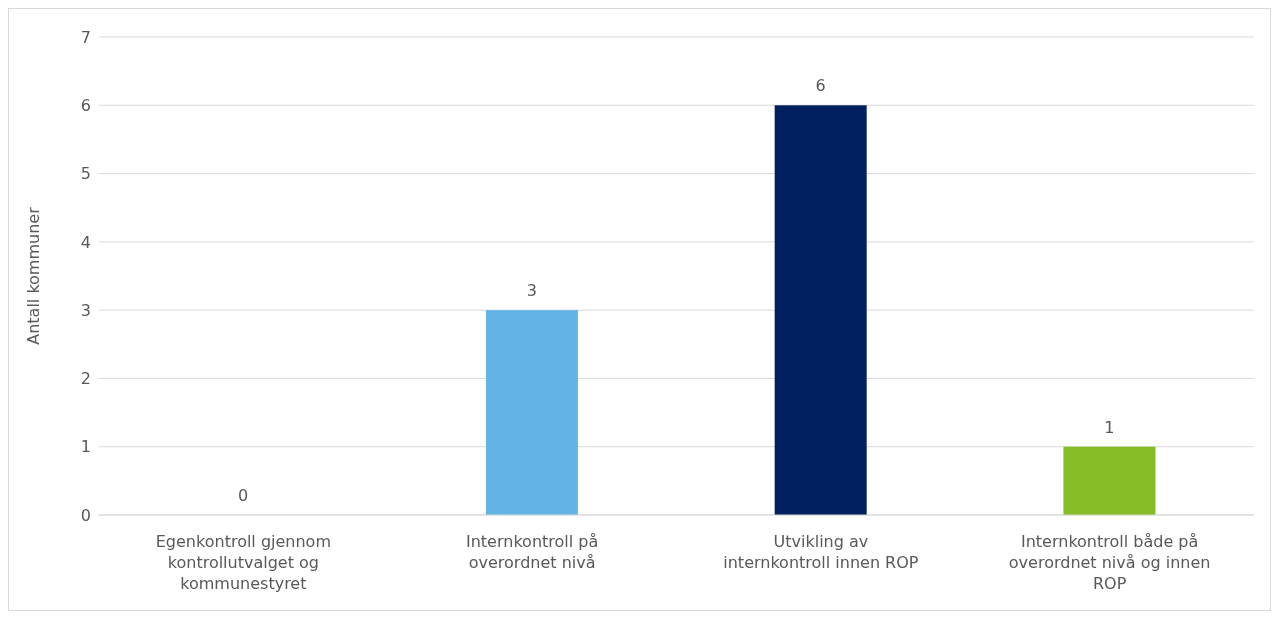 This screenshot has width=1279, height=619. What do you see at coordinates (85, 37) in the screenshot?
I see `y-tick-label: 7` at bounding box center [85, 37].